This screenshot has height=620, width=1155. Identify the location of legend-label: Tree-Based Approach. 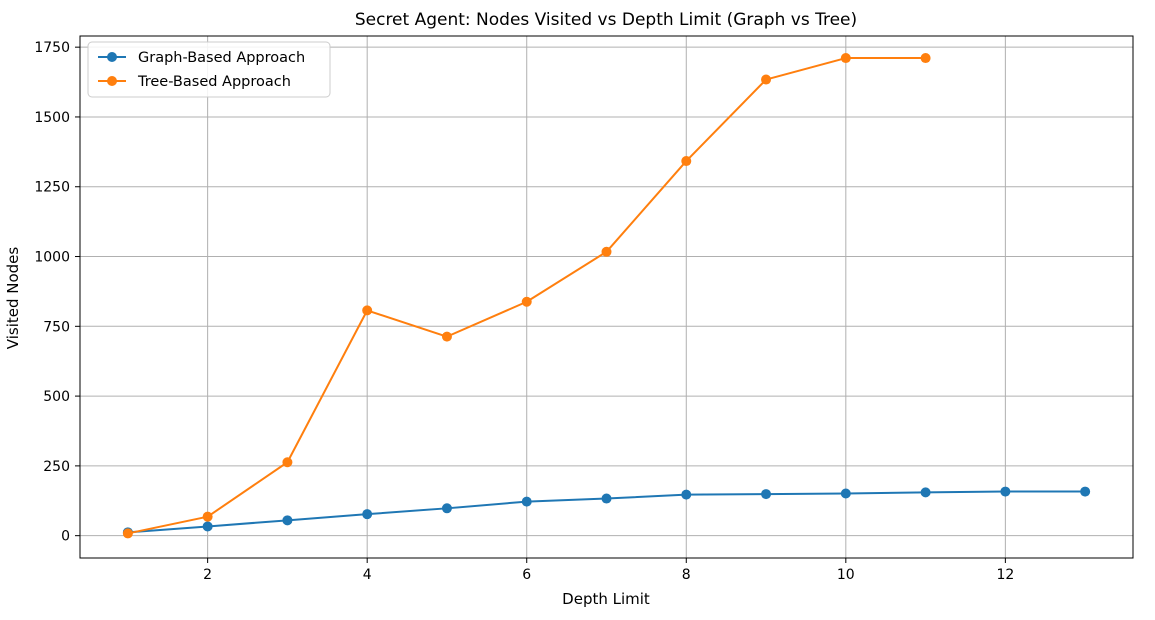
(214, 82).